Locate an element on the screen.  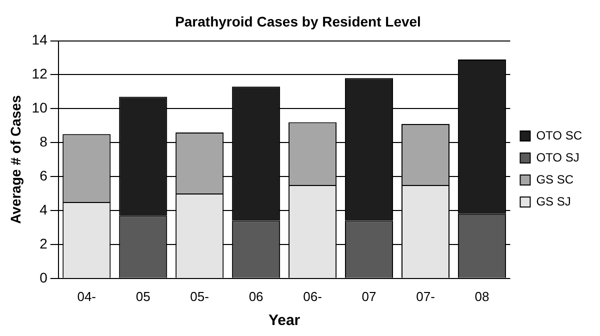
y-tick-label: 0 is located at coordinates (44, 277).